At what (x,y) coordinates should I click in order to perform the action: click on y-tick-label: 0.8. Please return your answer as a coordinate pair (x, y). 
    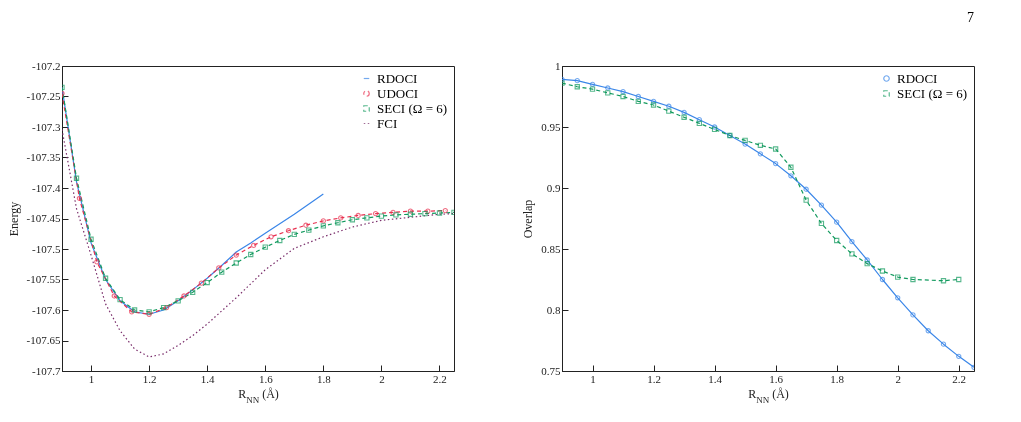
    Looking at the image, I should click on (553, 309).